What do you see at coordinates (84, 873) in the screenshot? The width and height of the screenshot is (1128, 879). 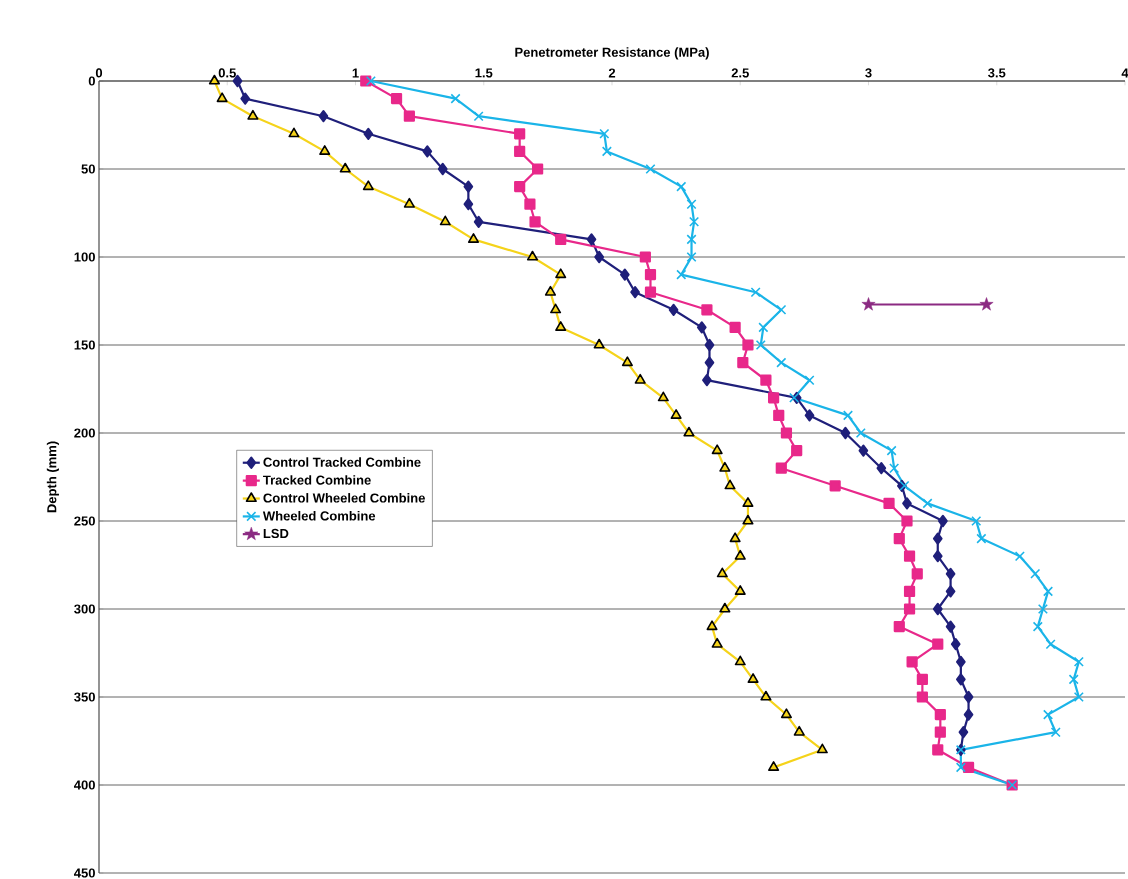 I see `y-tick-label: 450` at bounding box center [84, 873].